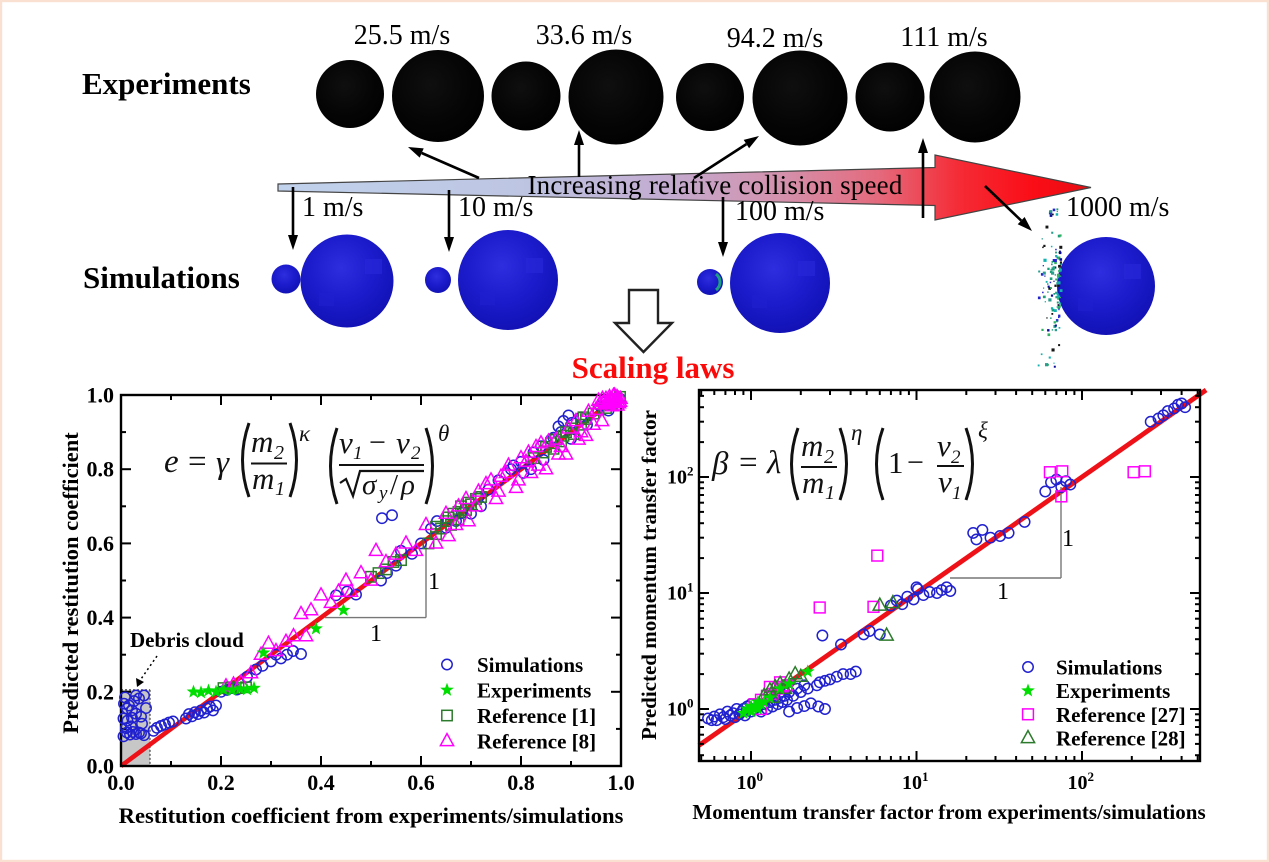 Image resolution: width=1269 pixels, height=862 pixels. What do you see at coordinates (584, 35) in the screenshot?
I see `svg-text: 33.6 m/s` at bounding box center [584, 35].